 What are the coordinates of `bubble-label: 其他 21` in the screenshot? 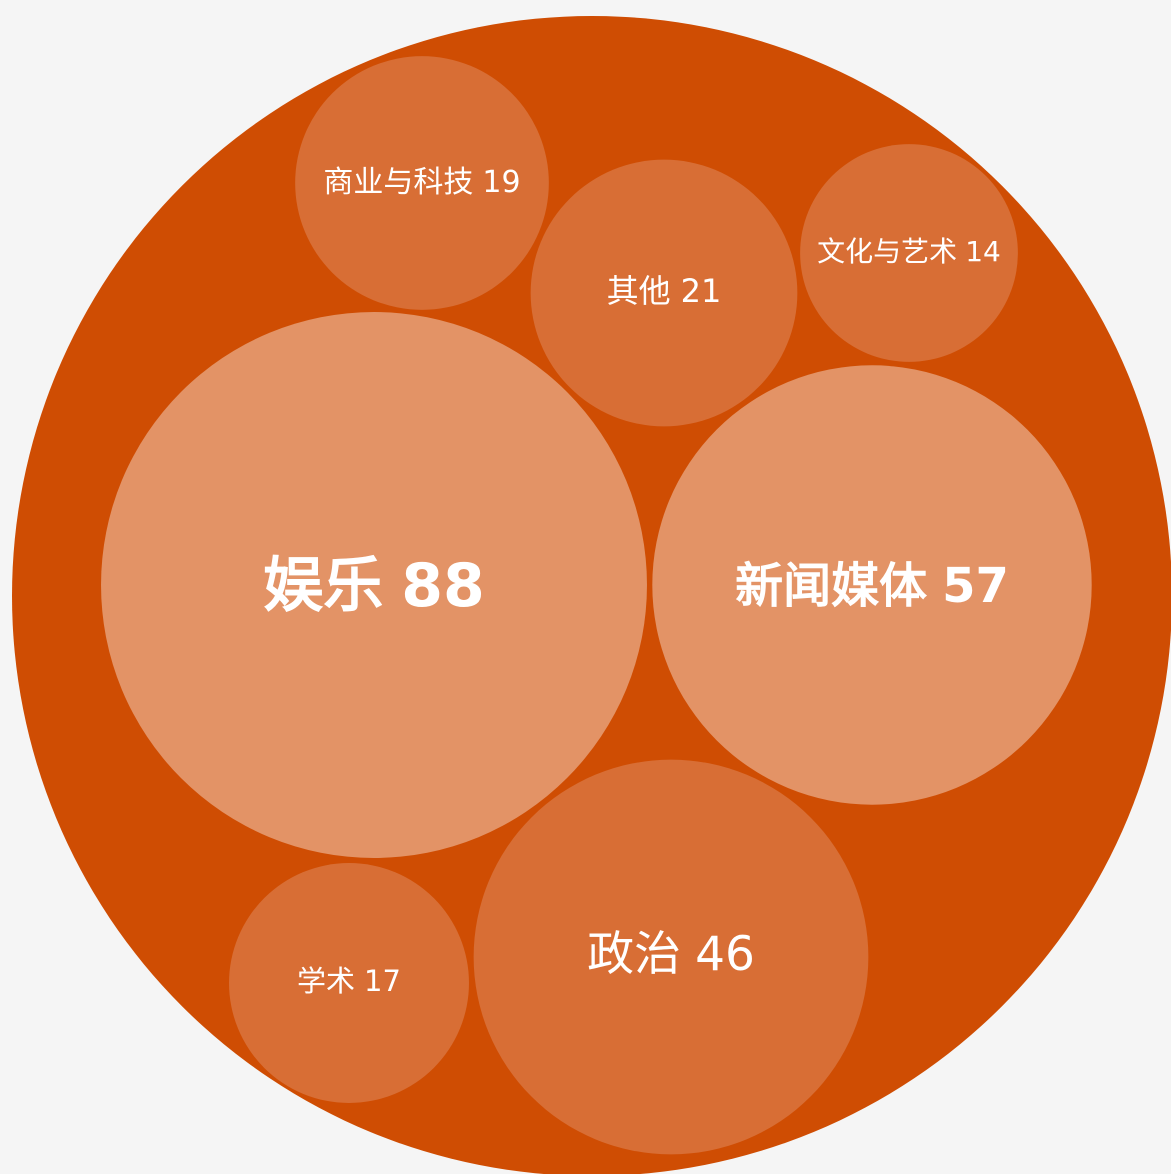 It's located at (664, 291).